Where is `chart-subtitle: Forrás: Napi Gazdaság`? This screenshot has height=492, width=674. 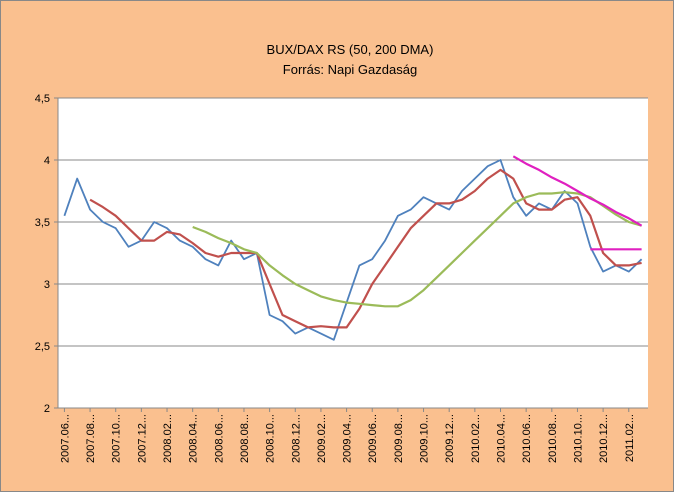 chart-subtitle: Forrás: Napi Gazdaság is located at coordinates (350, 69).